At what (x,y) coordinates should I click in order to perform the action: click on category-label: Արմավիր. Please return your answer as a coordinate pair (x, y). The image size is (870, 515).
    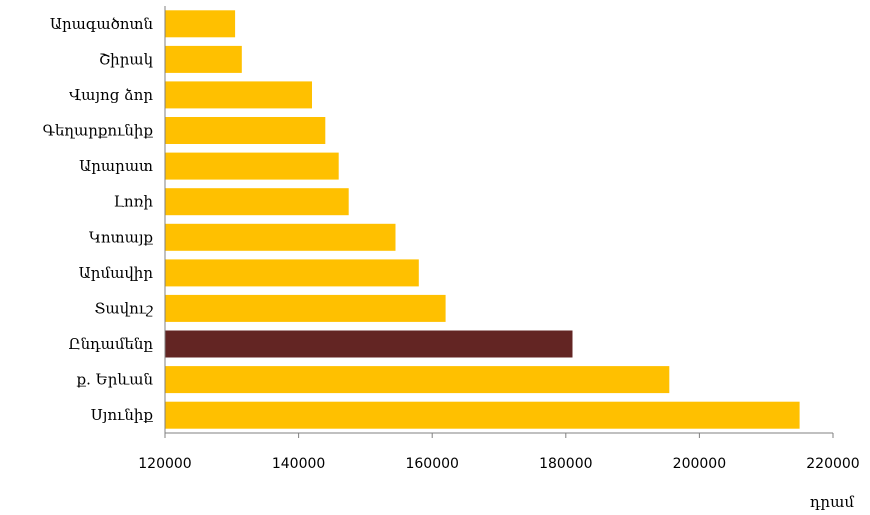
    Looking at the image, I should click on (116, 273).